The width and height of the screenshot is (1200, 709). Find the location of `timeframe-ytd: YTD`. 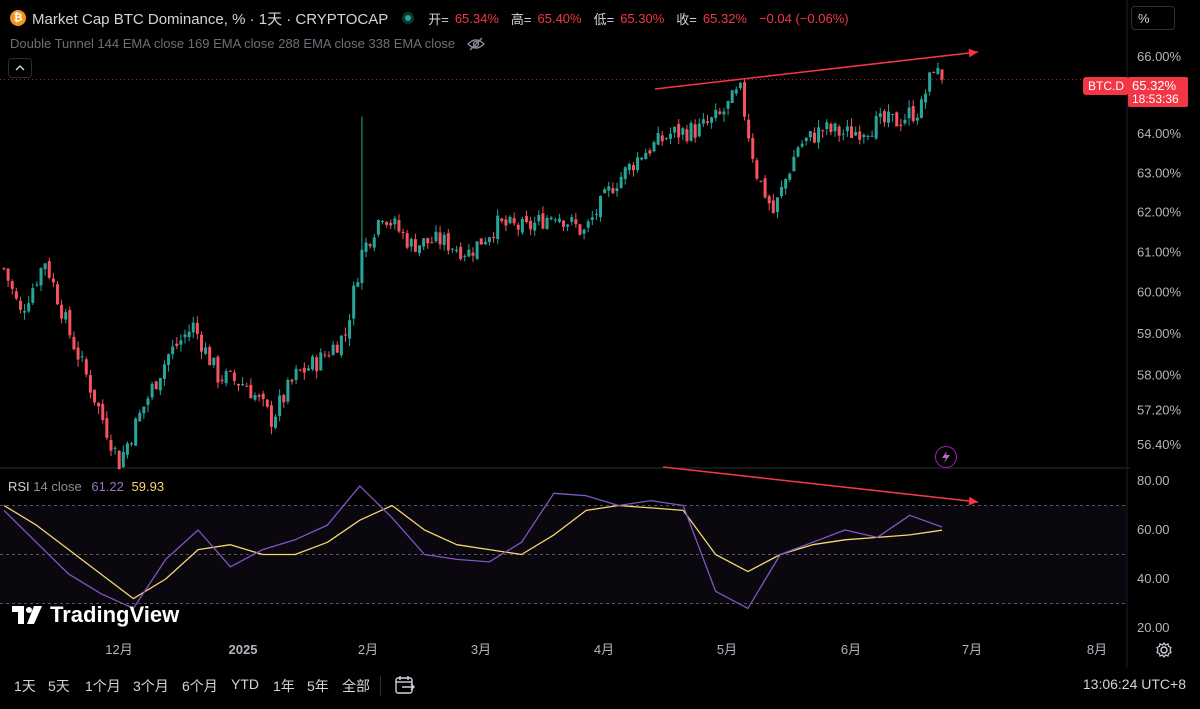

timeframe-ytd: YTD is located at coordinates (245, 684).